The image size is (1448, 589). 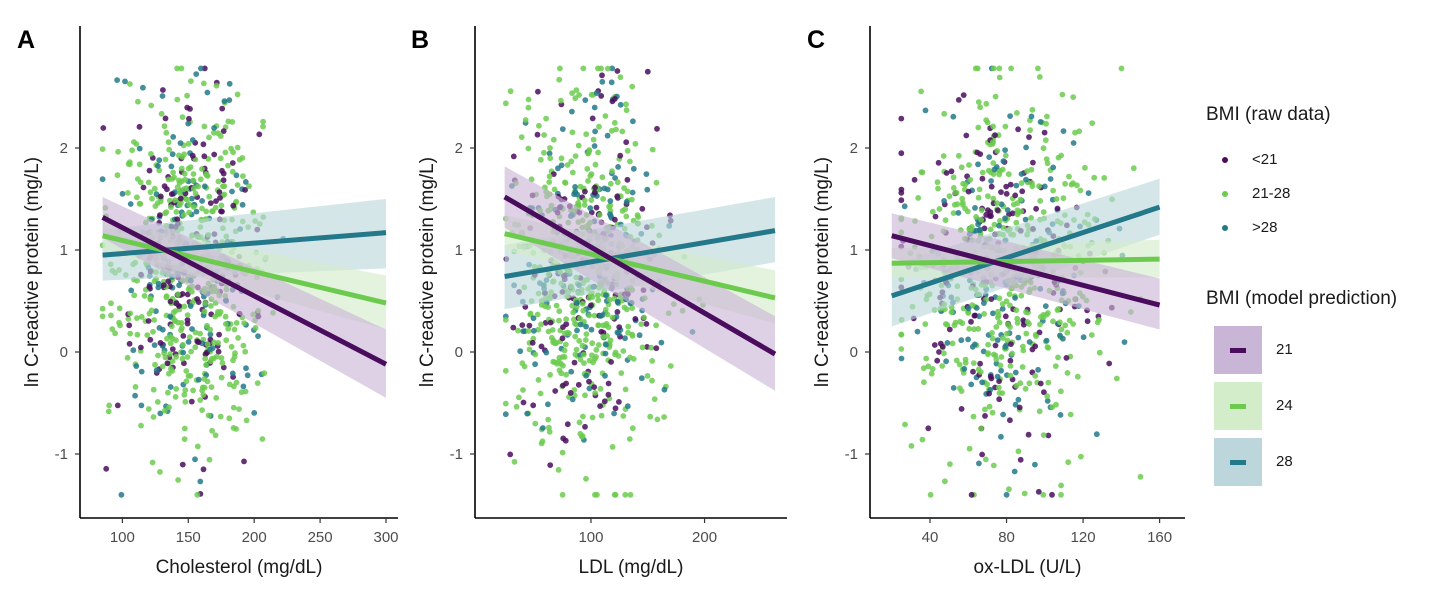 What do you see at coordinates (427, 272) in the screenshot?
I see `y-axis-title: ln C-reactive protein (mg/L)` at bounding box center [427, 272].